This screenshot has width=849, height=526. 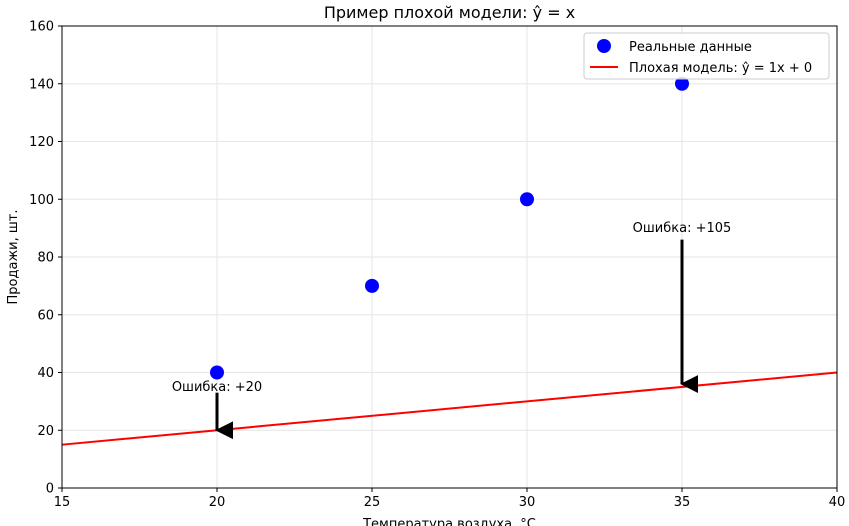 What do you see at coordinates (682, 228) in the screenshot?
I see `error-annotation: Ошибка: +105` at bounding box center [682, 228].